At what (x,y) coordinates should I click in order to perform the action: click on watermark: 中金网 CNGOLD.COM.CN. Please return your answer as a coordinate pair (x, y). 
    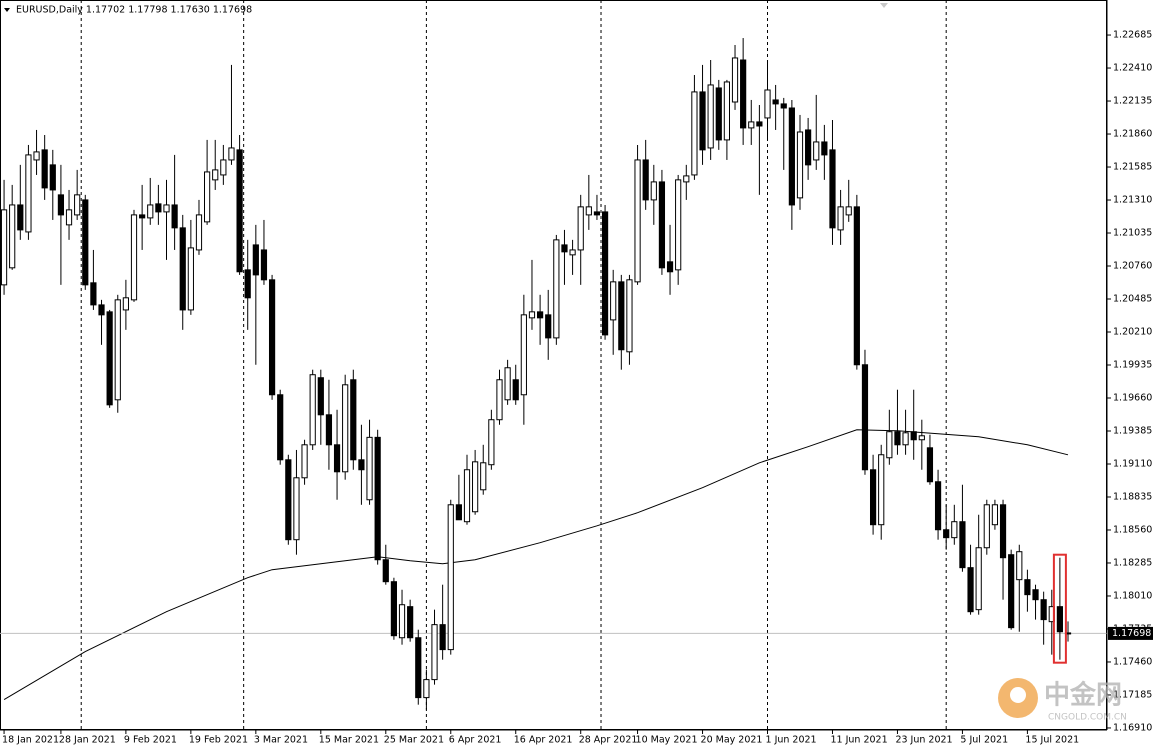
    Looking at the image, I should click on (1062, 700).